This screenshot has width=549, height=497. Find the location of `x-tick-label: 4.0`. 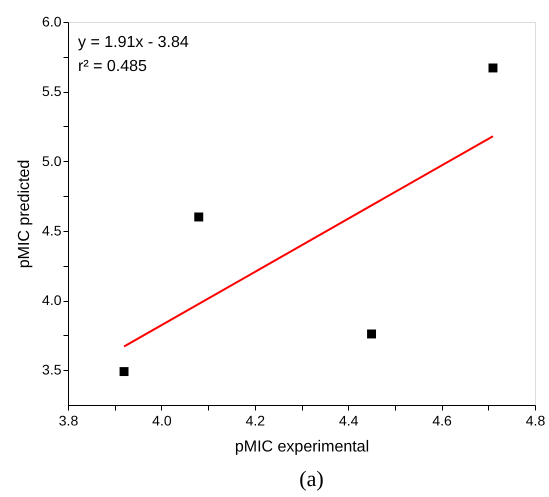

x-tick-label: 4.0 is located at coordinates (162, 420).